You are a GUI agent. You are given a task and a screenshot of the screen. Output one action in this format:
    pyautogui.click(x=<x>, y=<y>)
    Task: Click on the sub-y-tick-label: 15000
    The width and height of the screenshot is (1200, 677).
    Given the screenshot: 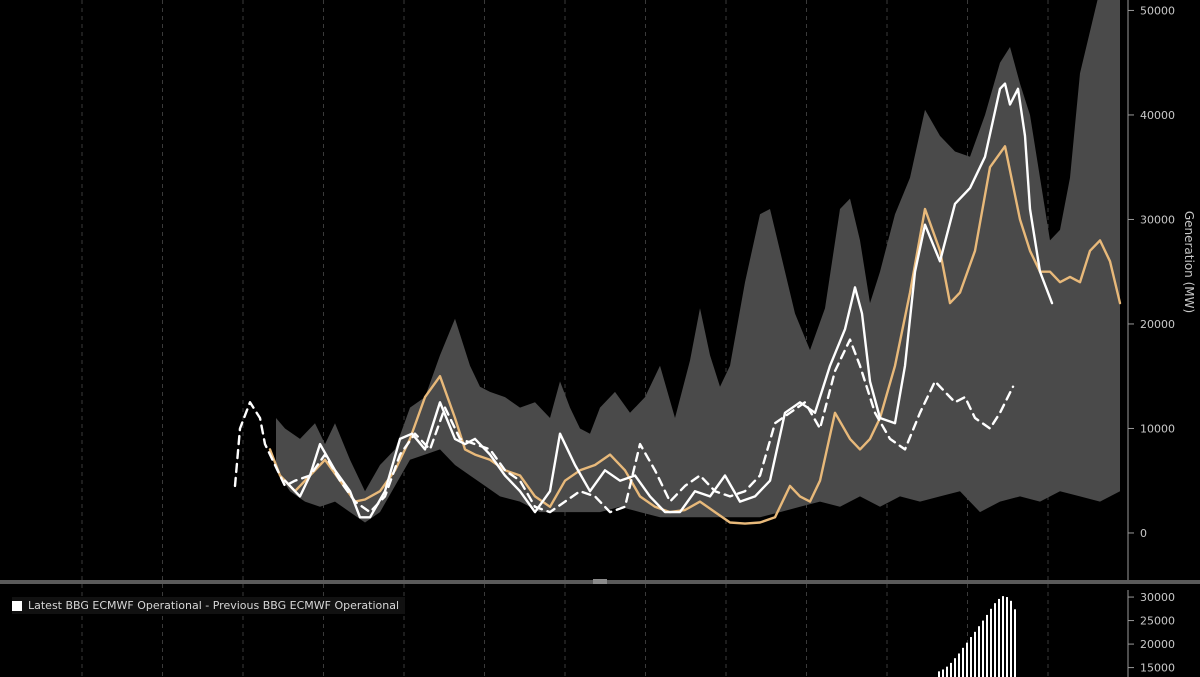 What is the action you would take?
    pyautogui.click(x=1157, y=668)
    